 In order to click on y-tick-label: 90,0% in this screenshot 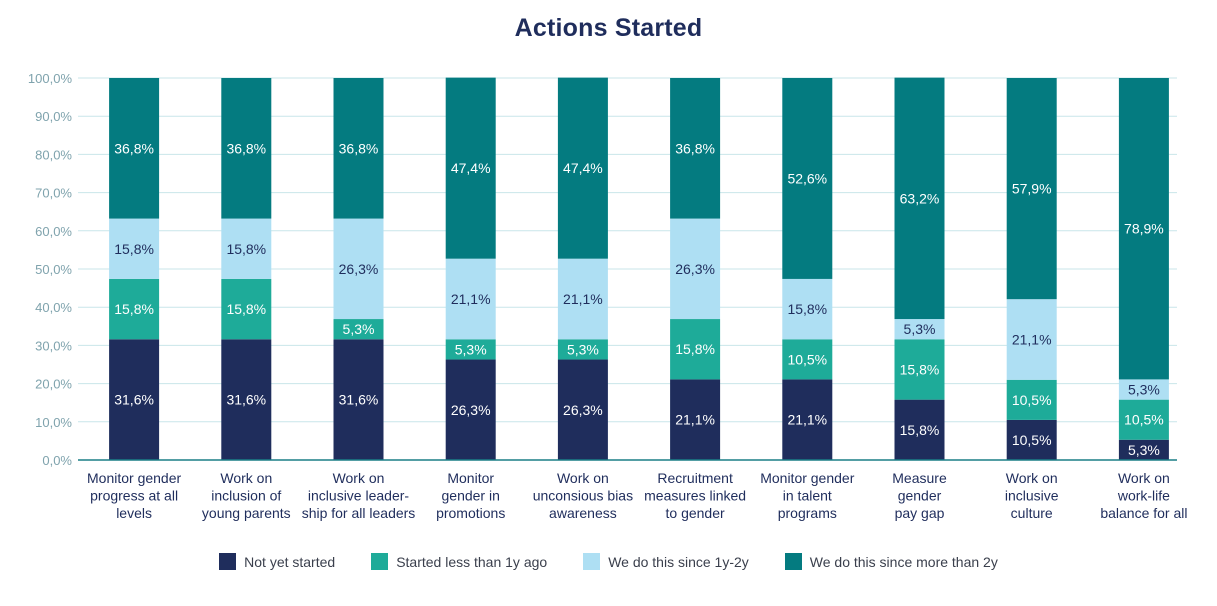, I will do `click(53, 116)`.